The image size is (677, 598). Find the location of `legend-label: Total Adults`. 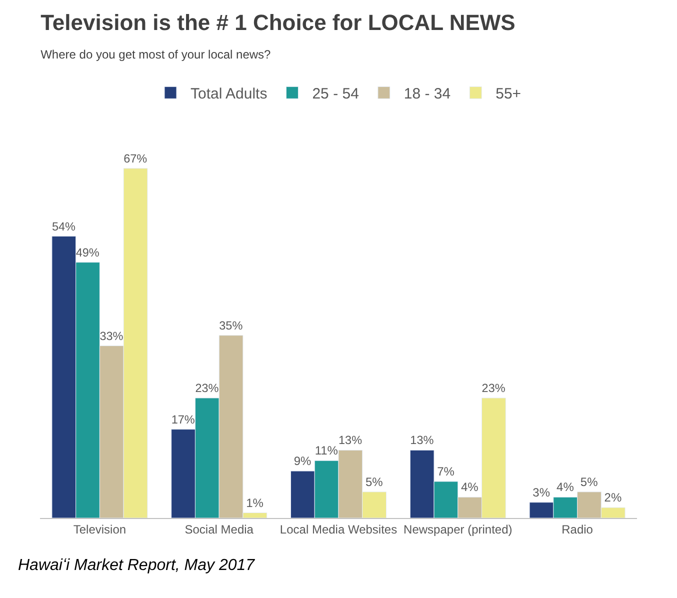

legend-label: Total Adults is located at coordinates (229, 94).